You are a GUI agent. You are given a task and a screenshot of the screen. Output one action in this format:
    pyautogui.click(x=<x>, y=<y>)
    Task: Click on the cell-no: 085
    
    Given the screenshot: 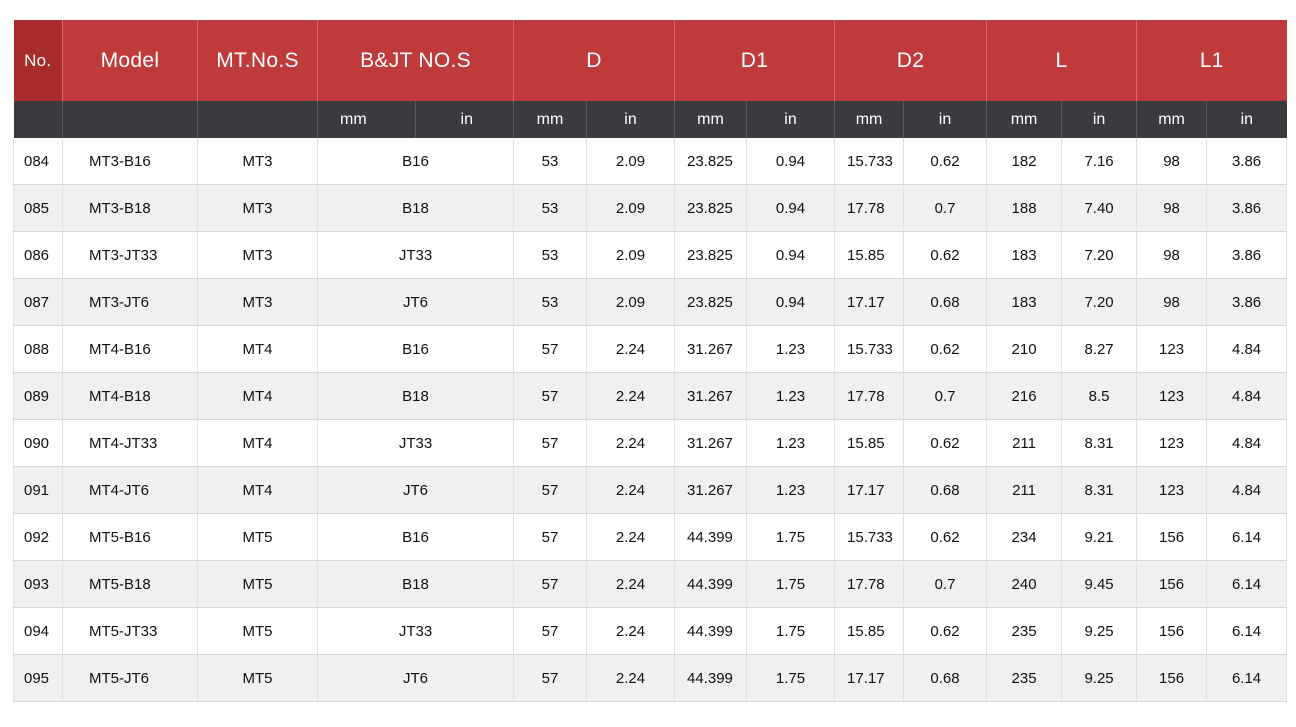 What is the action you would take?
    pyautogui.click(x=38, y=208)
    